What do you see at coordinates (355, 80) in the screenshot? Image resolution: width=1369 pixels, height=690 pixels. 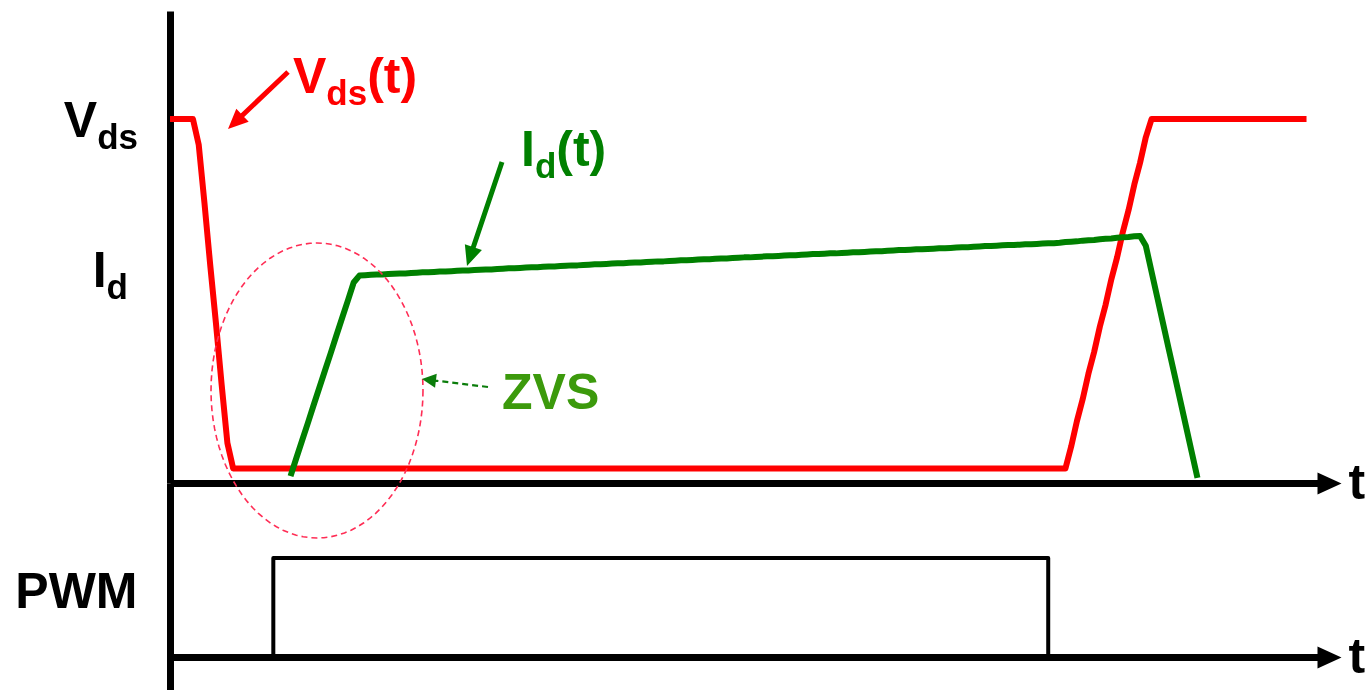 I see `legend-label: V$_{ds}$(t)` at bounding box center [355, 80].